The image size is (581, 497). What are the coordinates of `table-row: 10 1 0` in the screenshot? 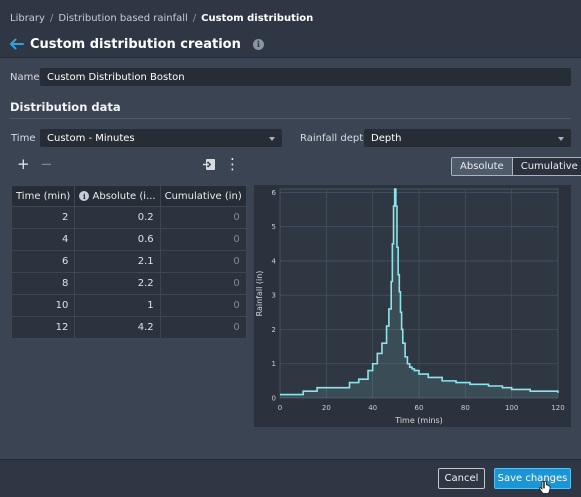 It's located at (128, 305).